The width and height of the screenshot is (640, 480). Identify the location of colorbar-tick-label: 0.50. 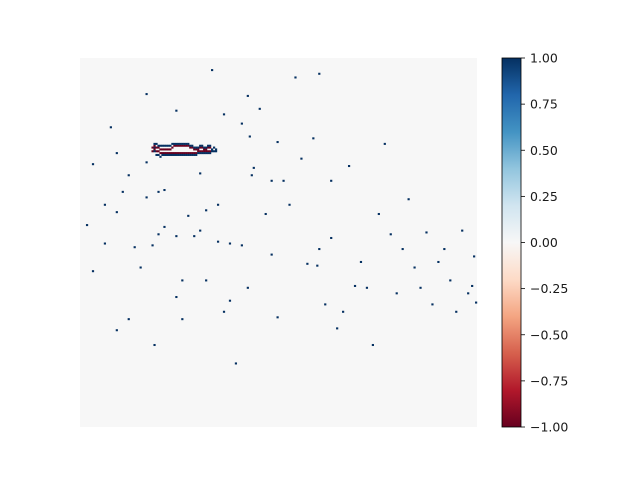
(544, 150).